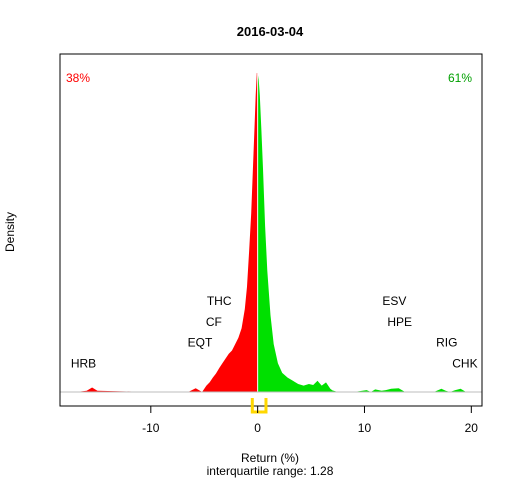 The width and height of the screenshot is (512, 480). Describe the element at coordinates (472, 428) in the screenshot. I see `x-tick-label: 20` at that location.